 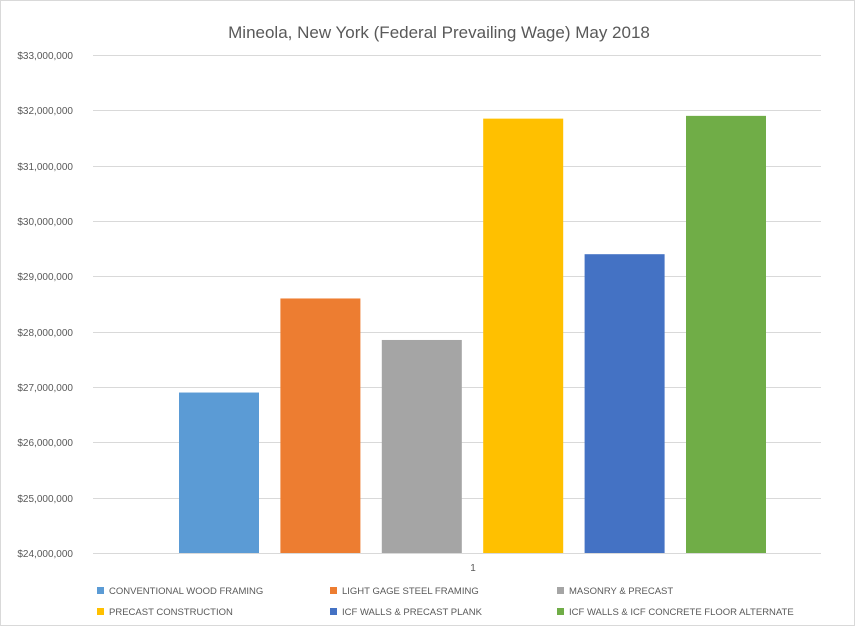 I want to click on y-tick-label: $28,000,000, so click(x=45, y=333).